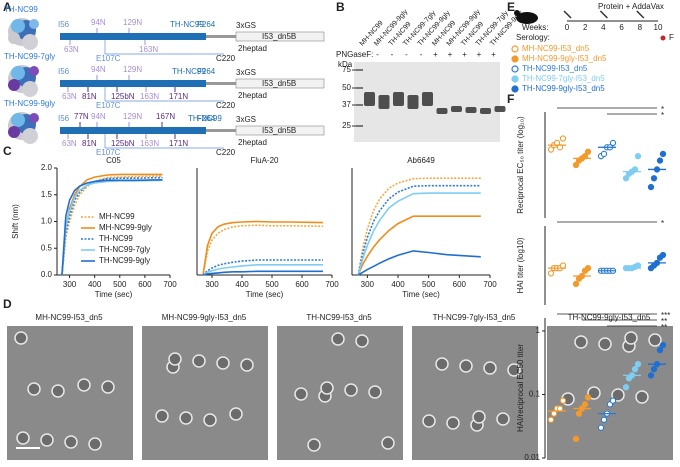 The image size is (680, 467). Describe the element at coordinates (585, 27) in the screenshot. I see `week-label: 2` at that location.